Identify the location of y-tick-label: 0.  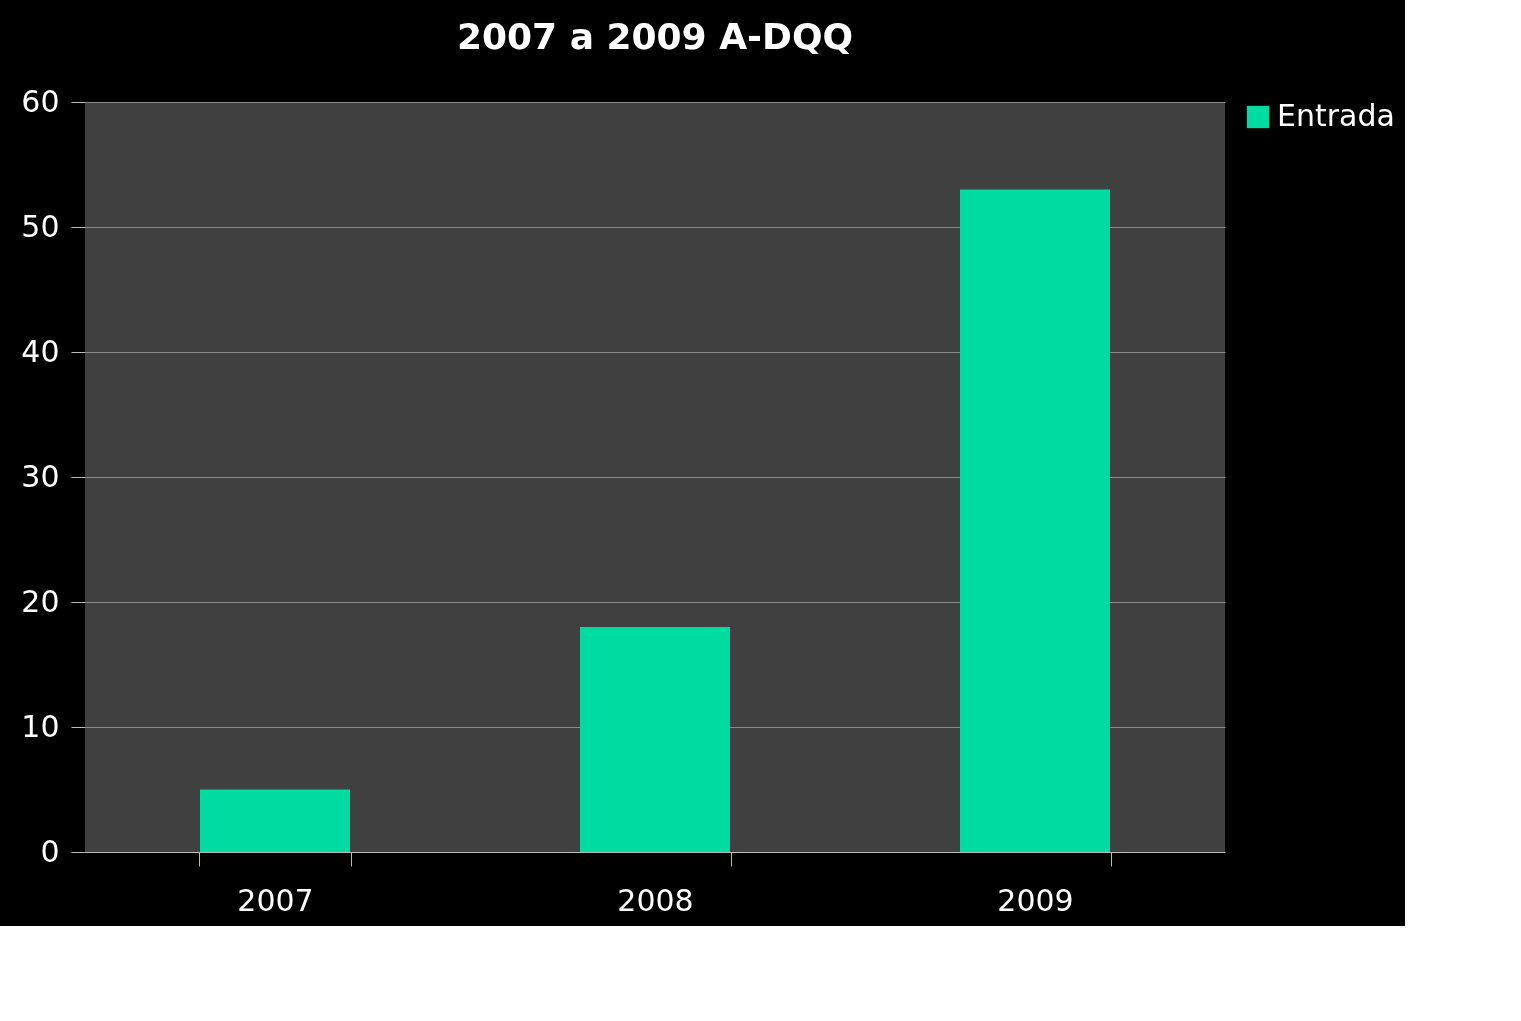
(50, 851).